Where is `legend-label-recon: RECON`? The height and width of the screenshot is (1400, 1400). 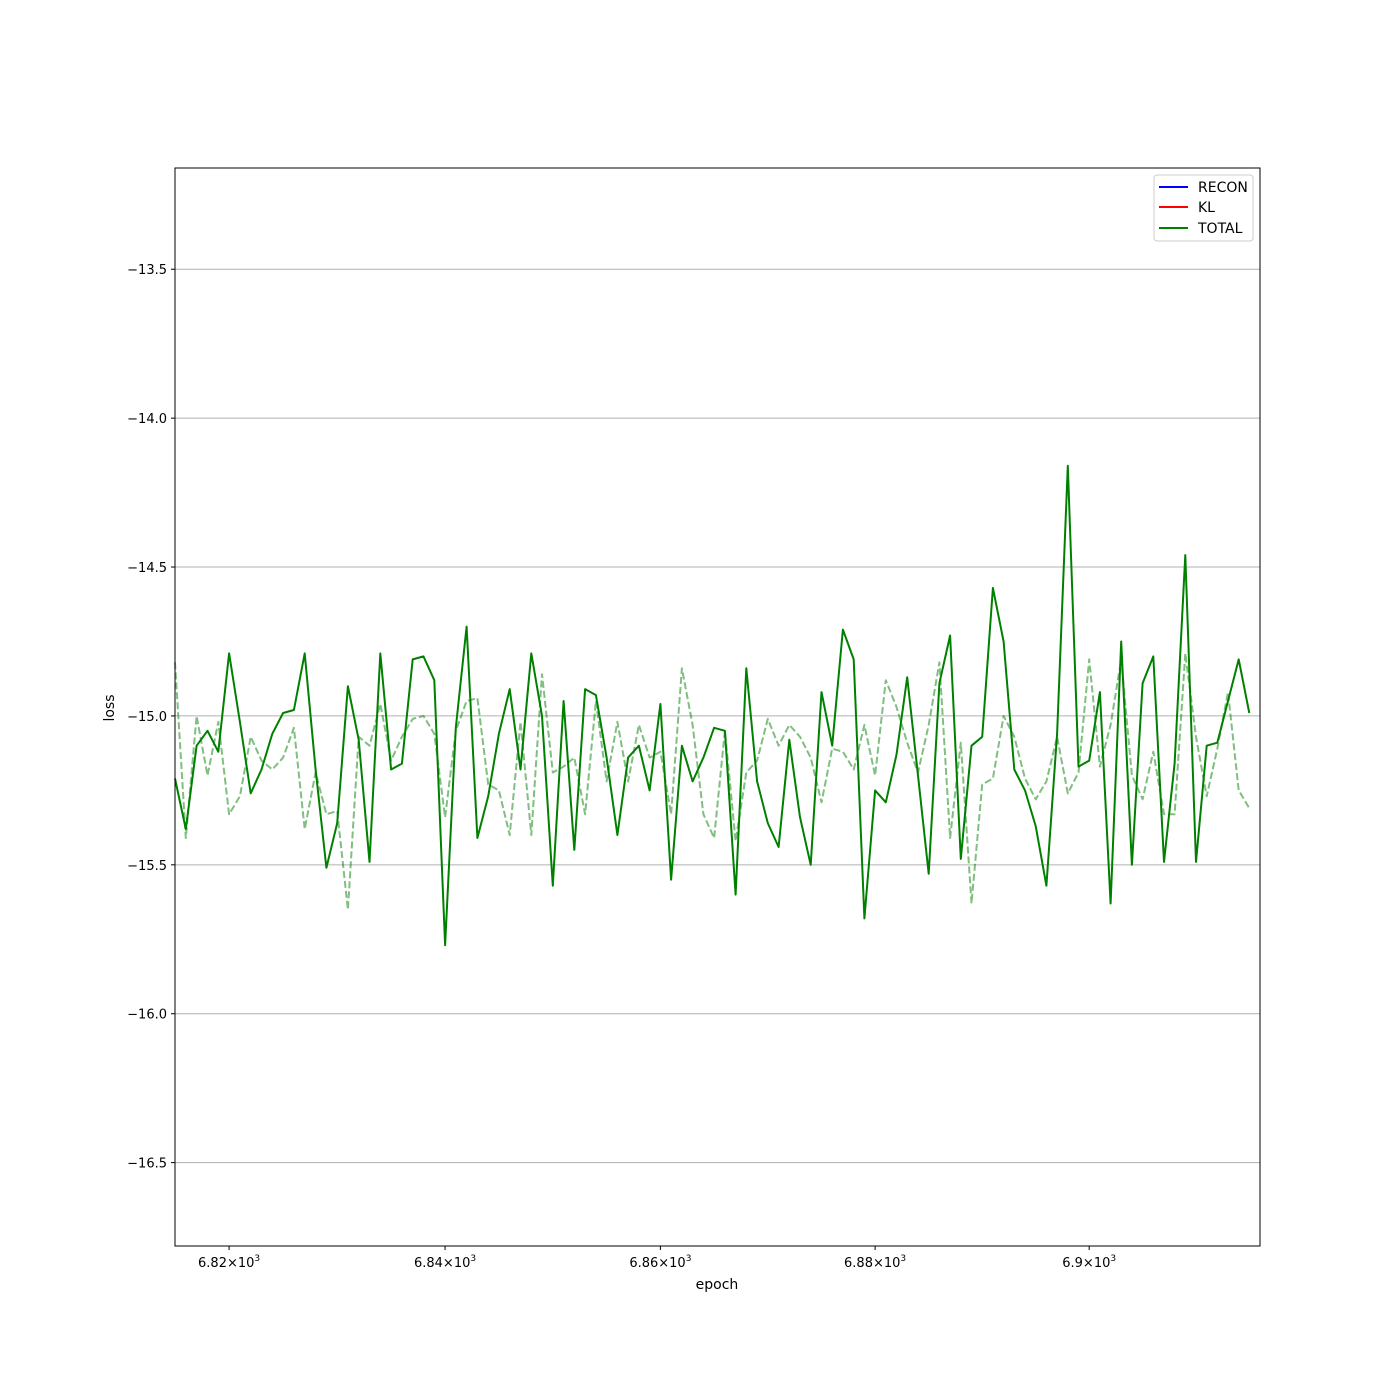
legend-label-recon: RECON is located at coordinates (1223, 188).